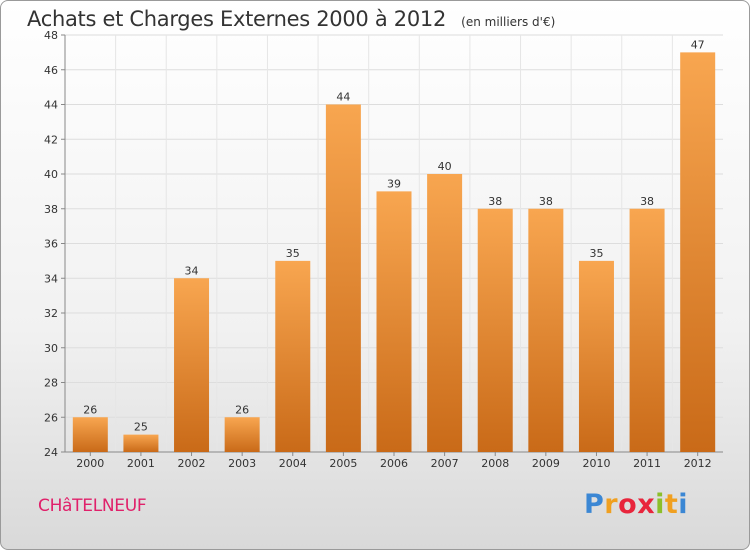  What do you see at coordinates (51, 348) in the screenshot?
I see `y-tick-label: 30` at bounding box center [51, 348].